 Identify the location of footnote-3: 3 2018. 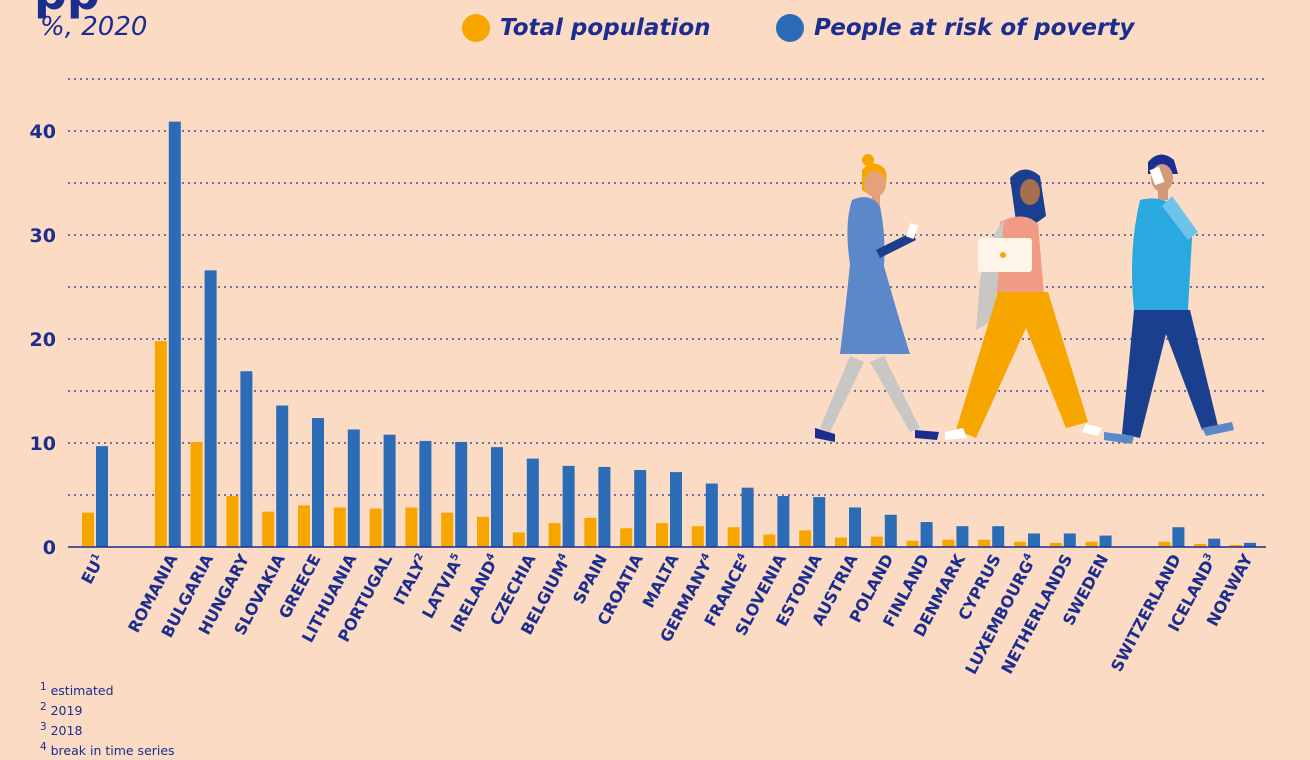
(61, 730).